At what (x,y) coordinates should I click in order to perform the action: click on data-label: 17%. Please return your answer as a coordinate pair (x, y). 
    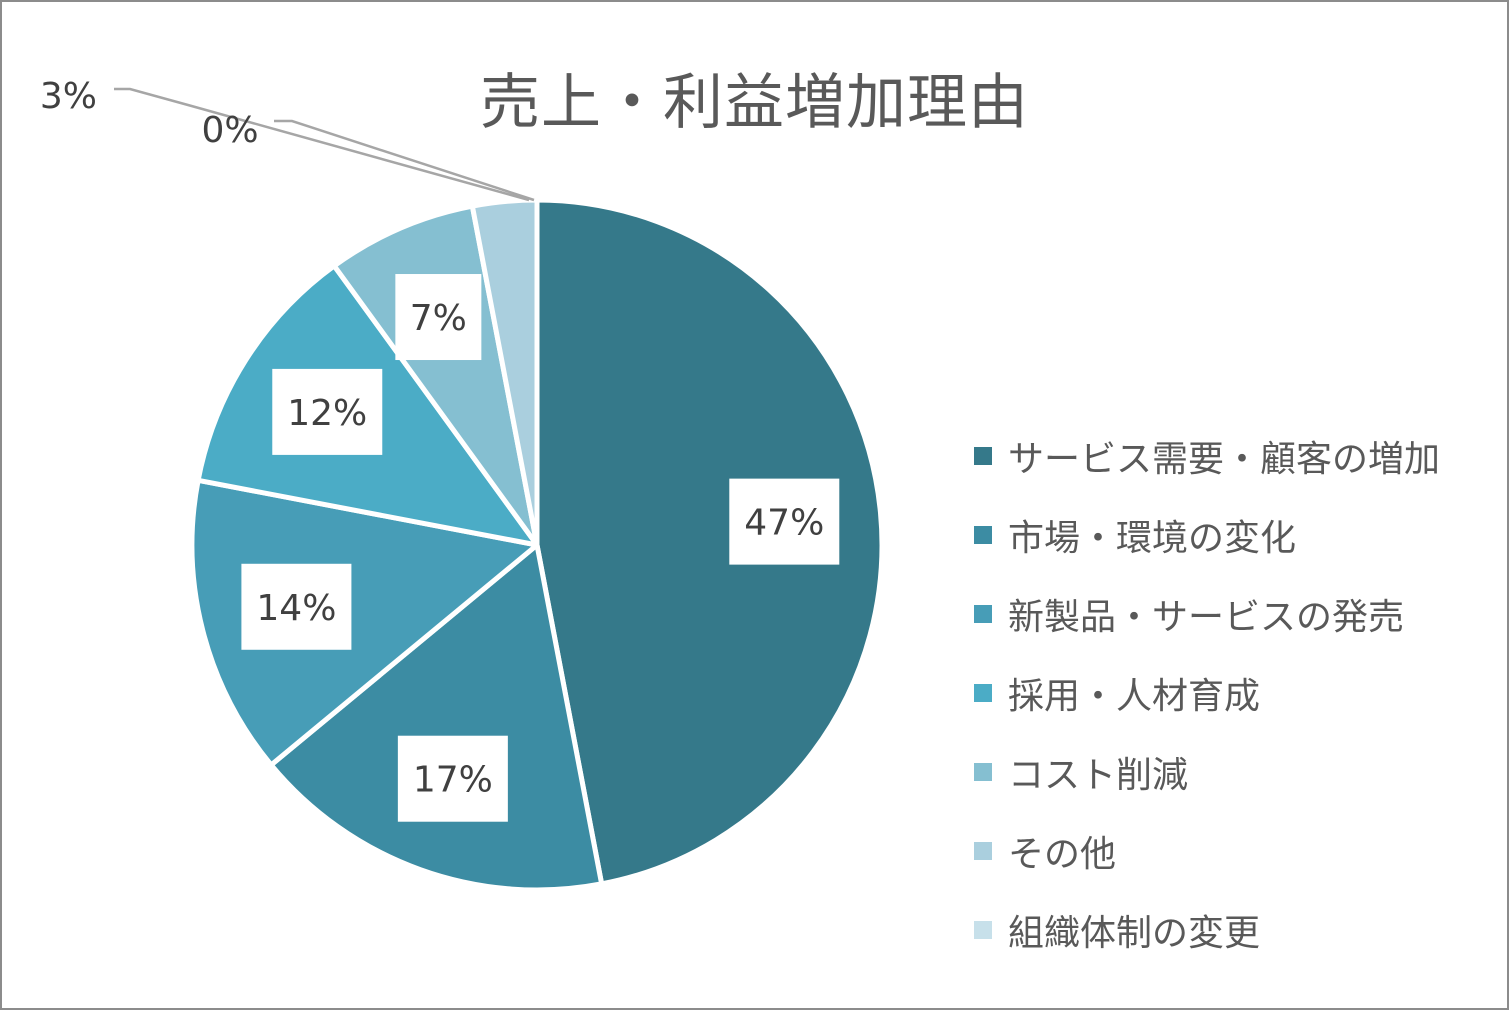
    Looking at the image, I should click on (452, 778).